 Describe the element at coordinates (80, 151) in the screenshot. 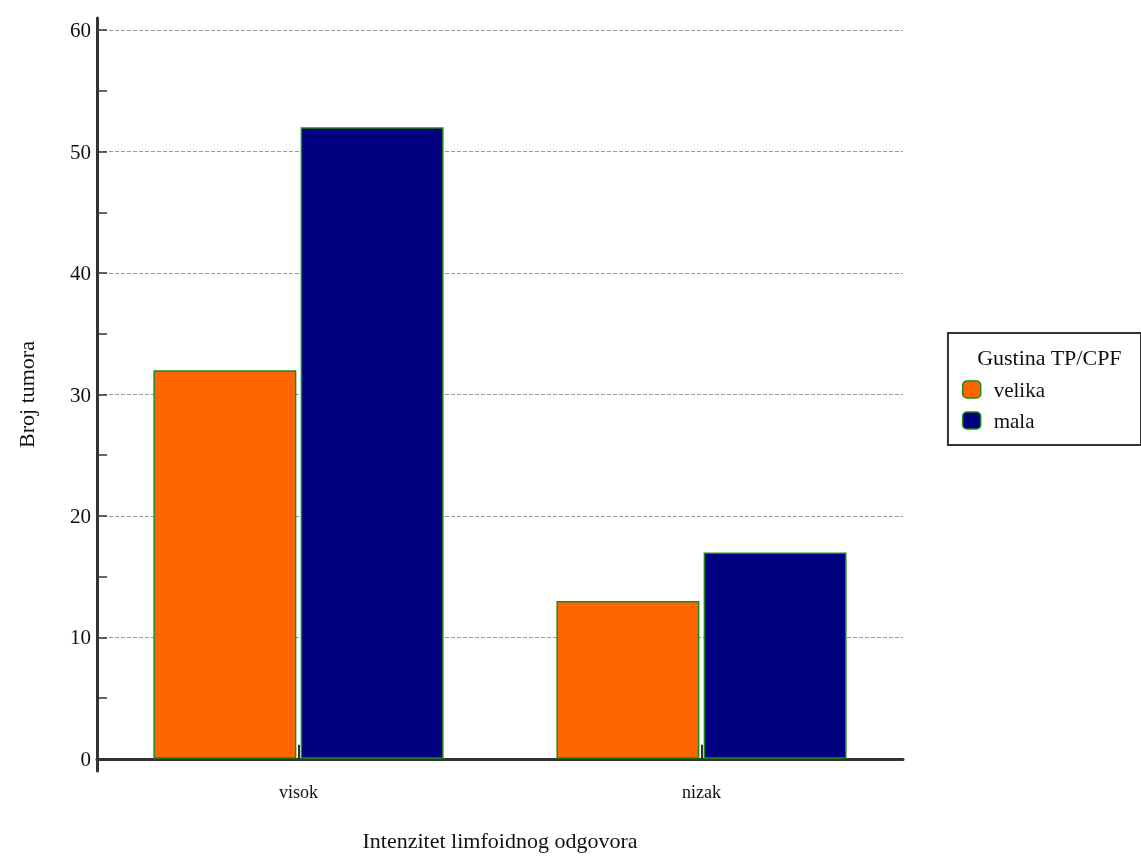

I see `y-tick-label: 50` at that location.